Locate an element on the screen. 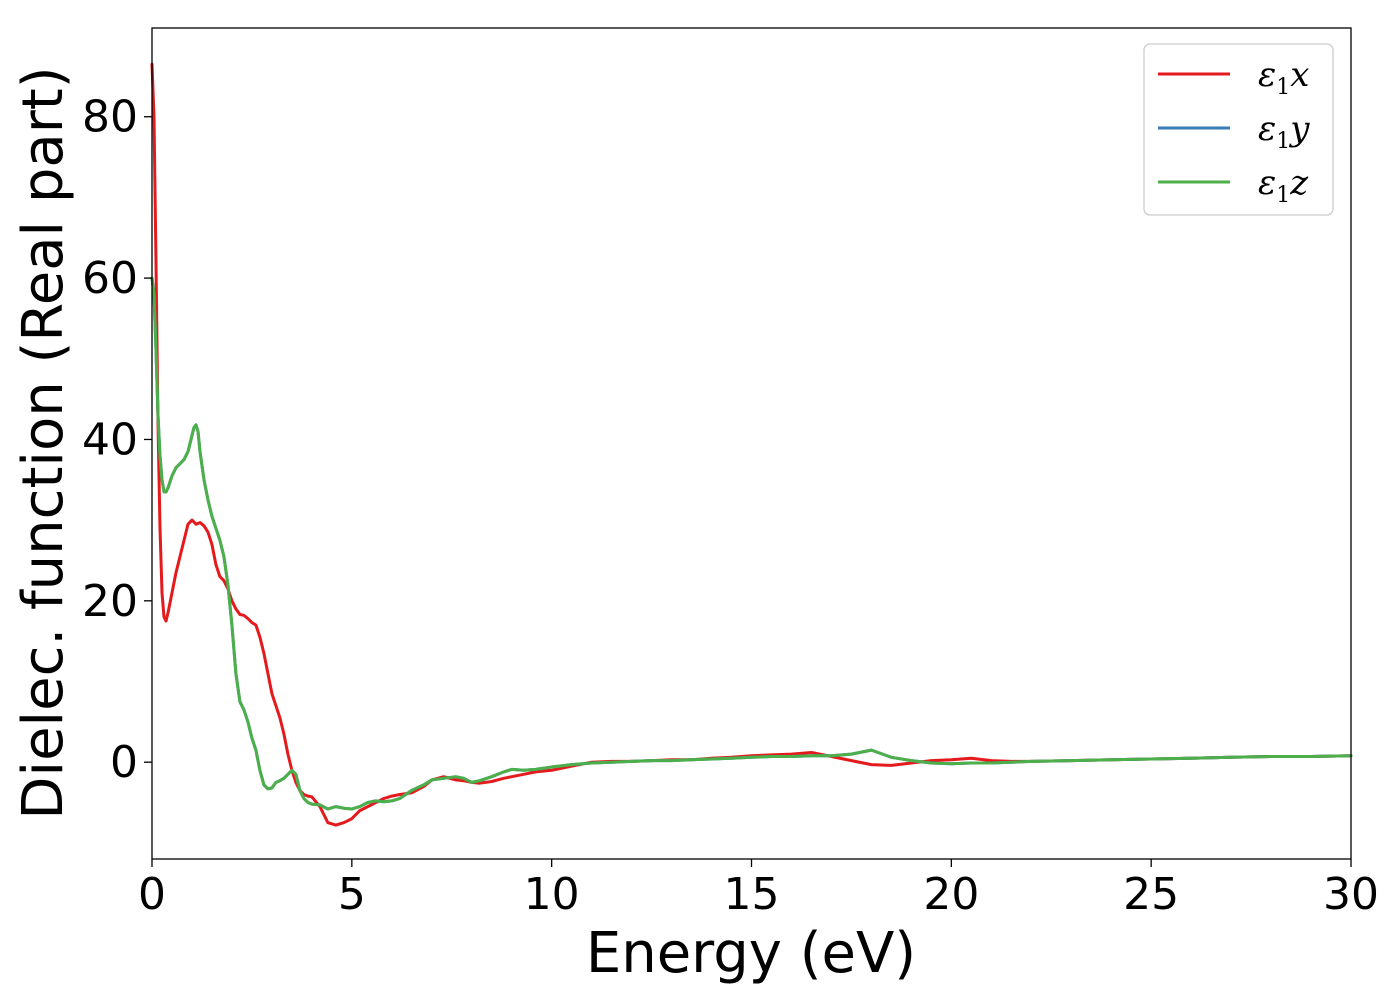 The image size is (1400, 1005). x-tick-label: 20 is located at coordinates (951, 894).